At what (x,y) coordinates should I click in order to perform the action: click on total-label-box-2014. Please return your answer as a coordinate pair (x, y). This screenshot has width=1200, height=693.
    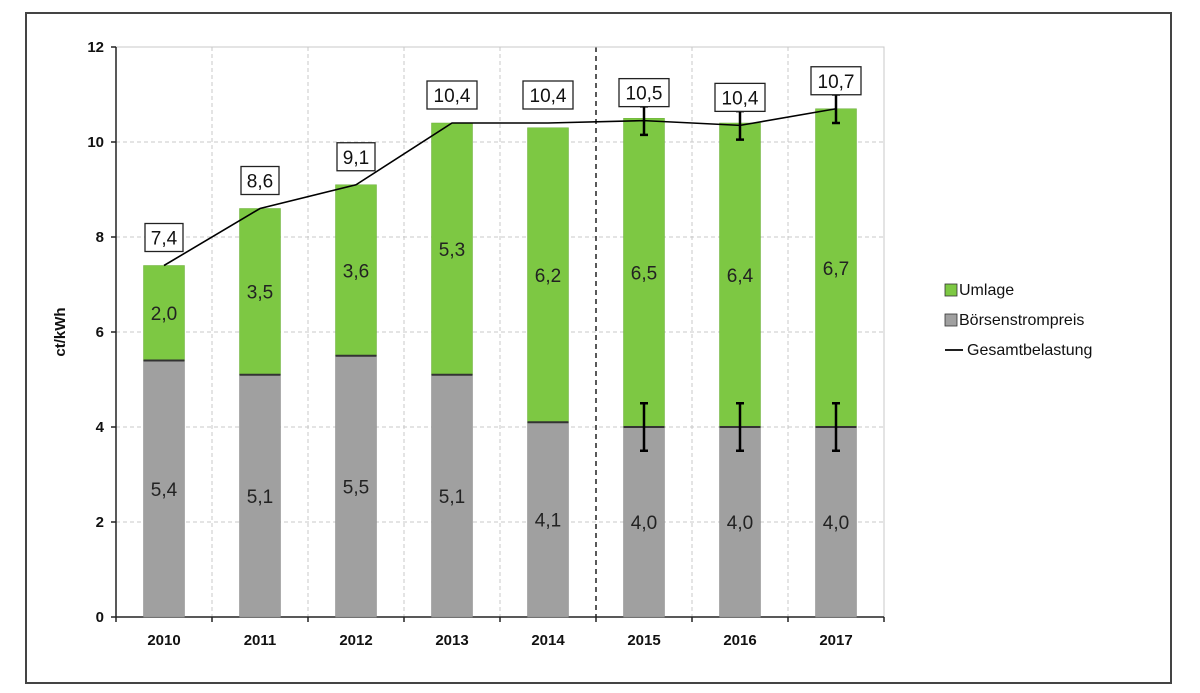
    Looking at the image, I should click on (548, 95).